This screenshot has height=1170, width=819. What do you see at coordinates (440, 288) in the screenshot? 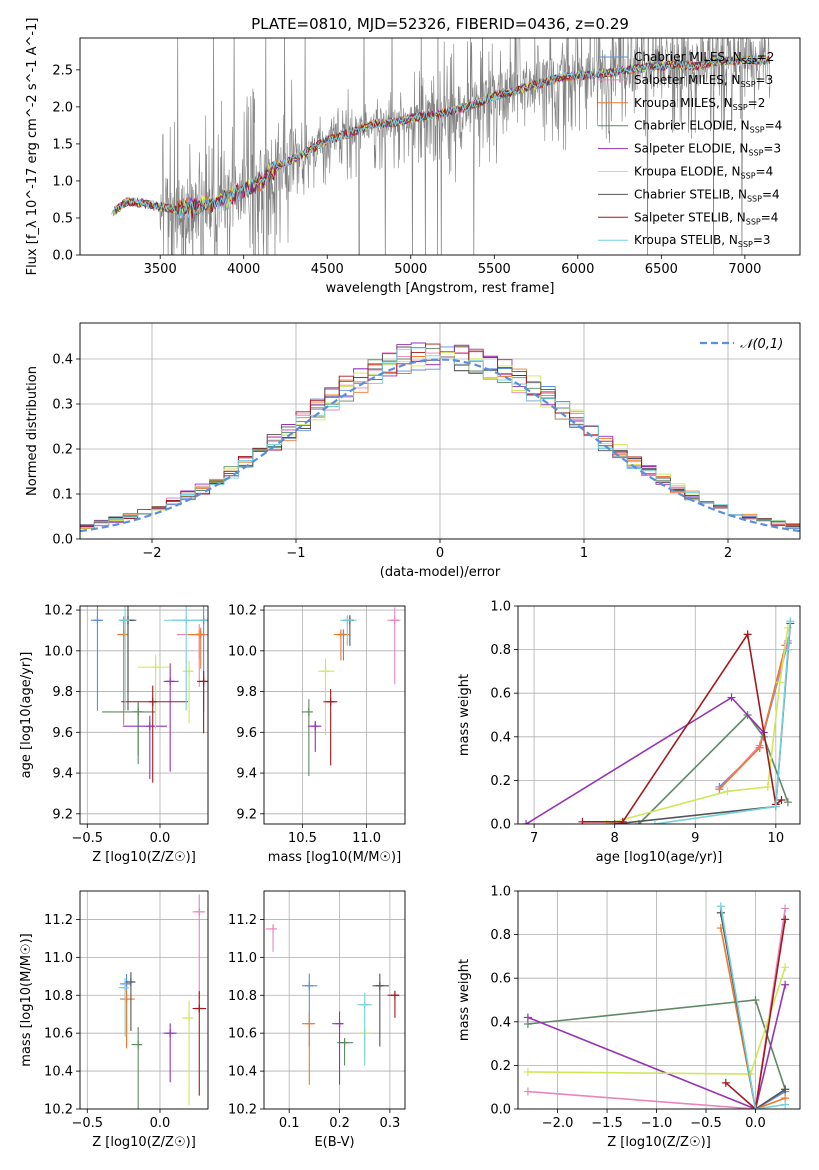
I see `x-axis-label: wavelength [Angstrom, rest frame]` at bounding box center [440, 288].